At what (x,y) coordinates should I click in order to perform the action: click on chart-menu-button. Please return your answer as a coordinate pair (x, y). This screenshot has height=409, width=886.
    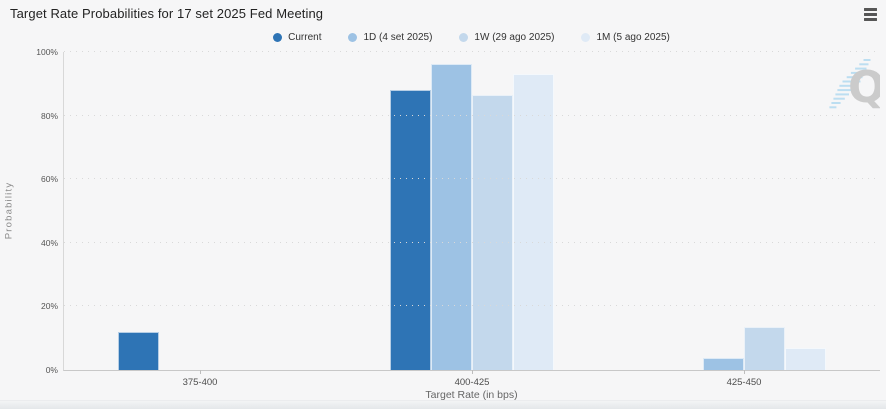
    Looking at the image, I should click on (870, 14).